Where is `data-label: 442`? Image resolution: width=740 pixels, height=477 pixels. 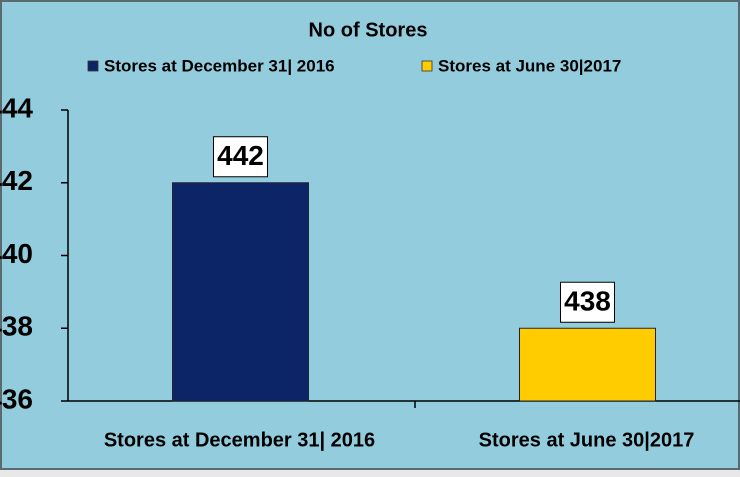 data-label: 442 is located at coordinates (240, 155).